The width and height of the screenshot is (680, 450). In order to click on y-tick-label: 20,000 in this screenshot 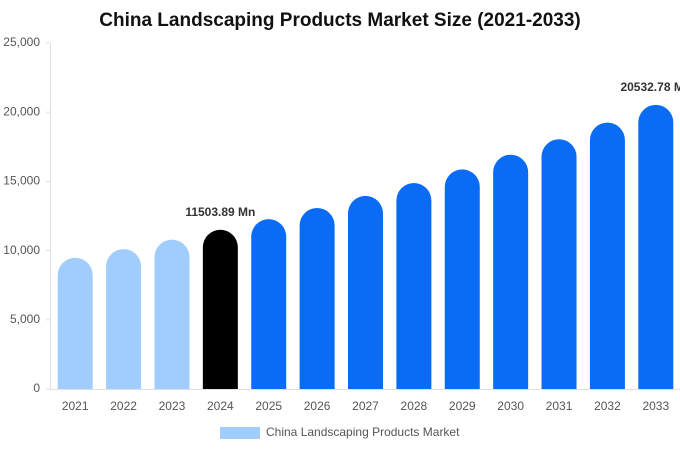, I will do `click(21, 111)`.